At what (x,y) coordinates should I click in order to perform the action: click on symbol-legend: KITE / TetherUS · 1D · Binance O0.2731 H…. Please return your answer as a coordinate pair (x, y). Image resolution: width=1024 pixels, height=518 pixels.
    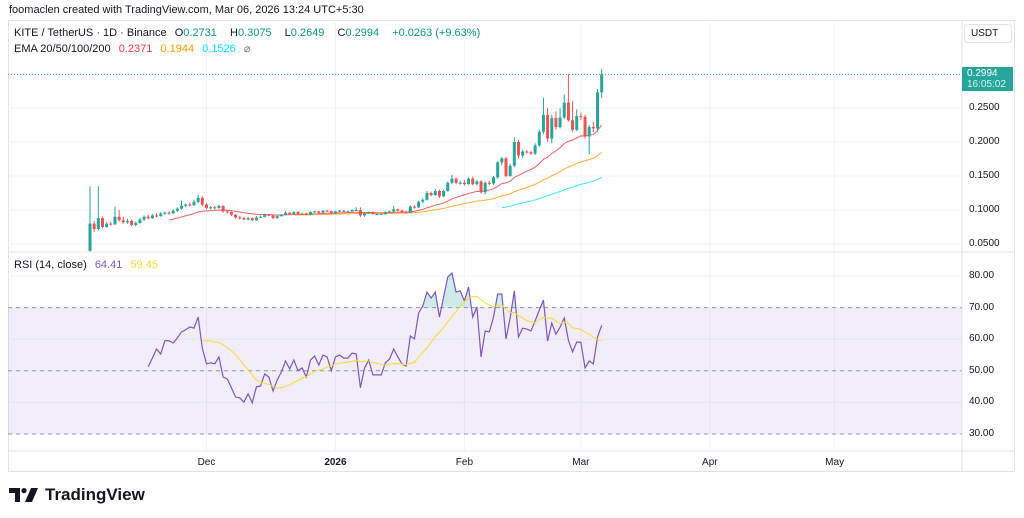
    Looking at the image, I should click on (249, 33).